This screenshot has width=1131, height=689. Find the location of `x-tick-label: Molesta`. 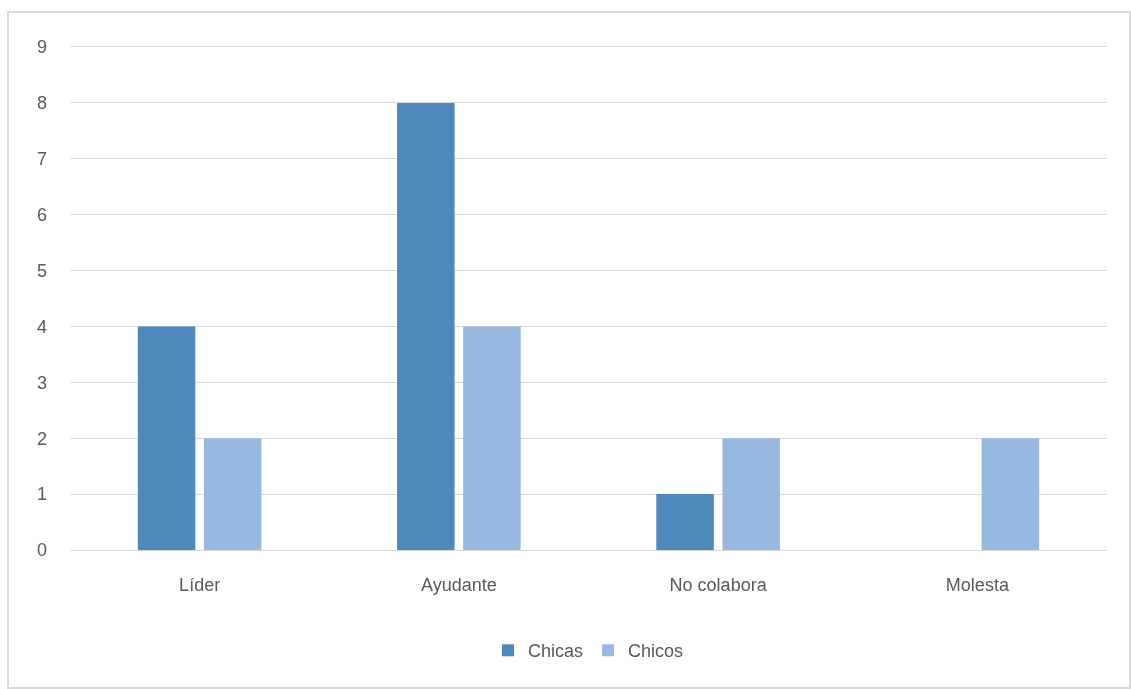

x-tick-label: Molesta is located at coordinates (977, 584).